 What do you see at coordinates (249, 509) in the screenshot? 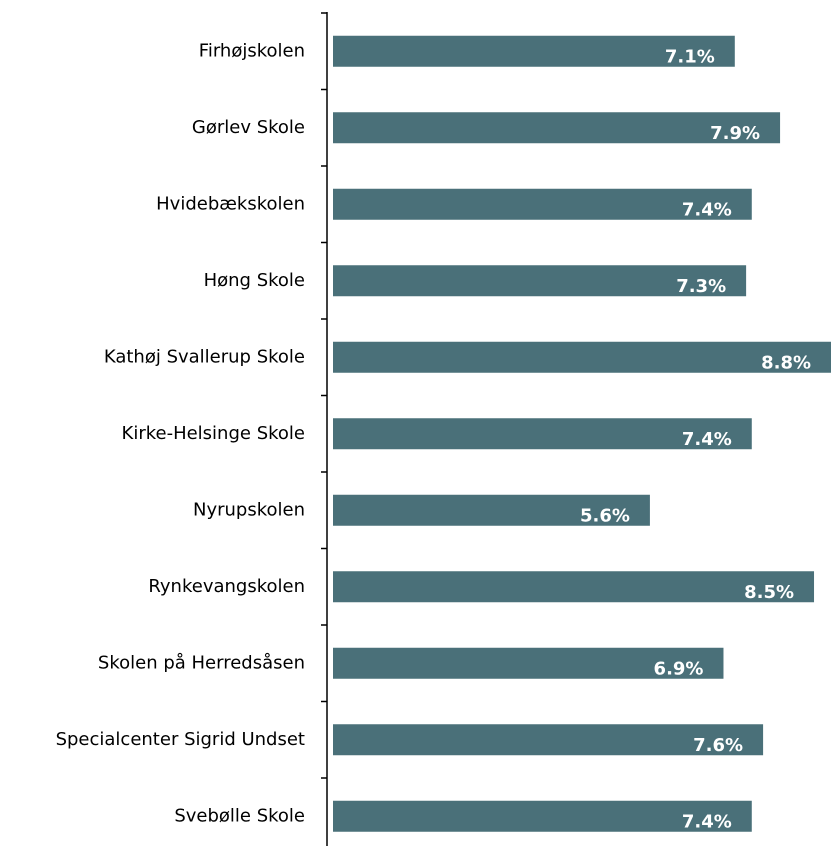
I see `category-label: Nyrupskolen` at bounding box center [249, 509].